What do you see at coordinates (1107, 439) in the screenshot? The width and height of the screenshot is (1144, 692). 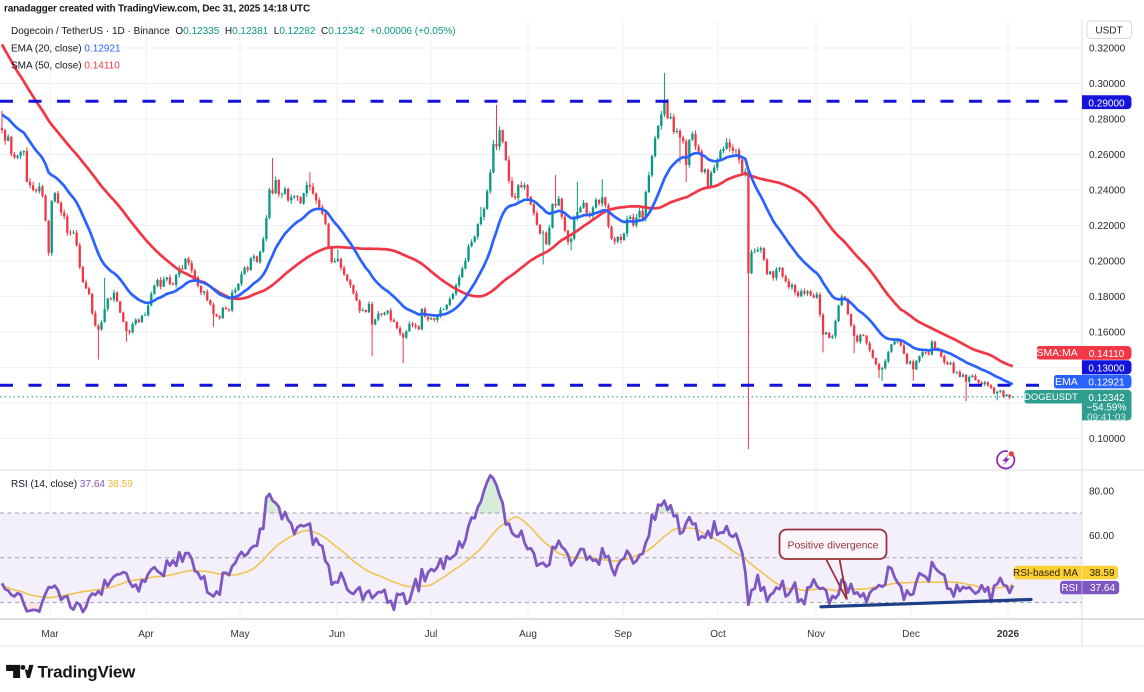 I see `svg-text: 0.10000` at bounding box center [1107, 439].